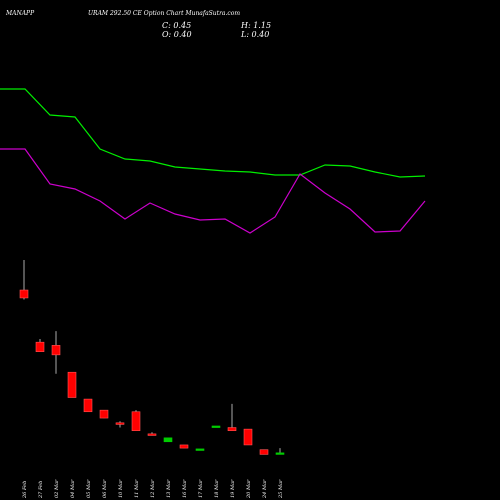 The height and width of the screenshot is (500, 500). Describe the element at coordinates (217, 488) in the screenshot. I see `x-tick-label: 18 Mar` at that location.